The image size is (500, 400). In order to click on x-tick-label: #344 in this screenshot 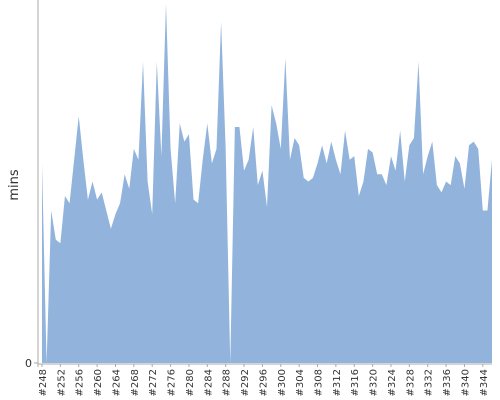, I will do `click(484, 382)`.